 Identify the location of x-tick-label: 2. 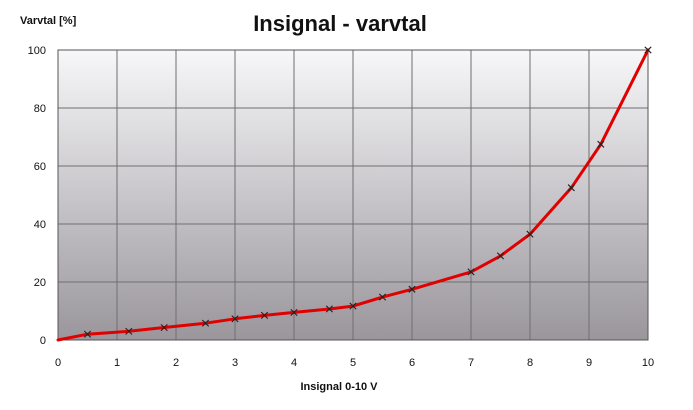
(176, 363).